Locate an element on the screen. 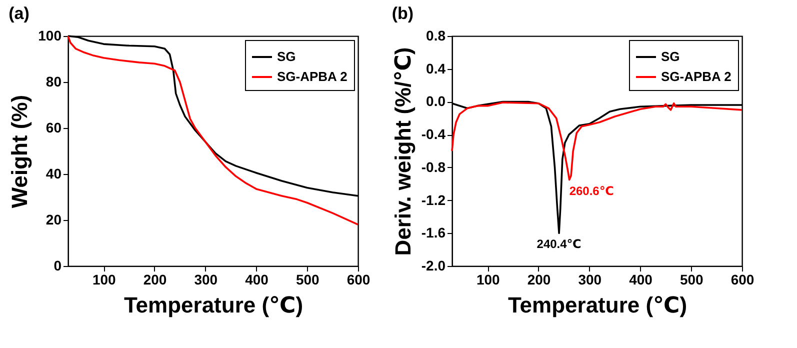 The width and height of the screenshot is (797, 348). y-tick-label: -0.4 is located at coordinates (433, 134).